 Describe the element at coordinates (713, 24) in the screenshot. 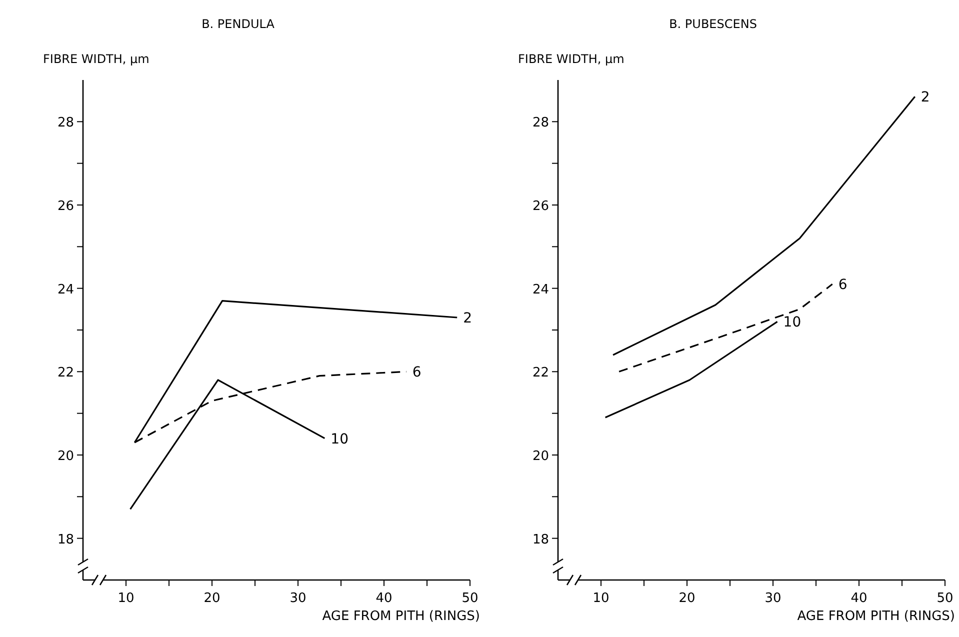

I see `chart-title: B. PUBESCENS` at that location.